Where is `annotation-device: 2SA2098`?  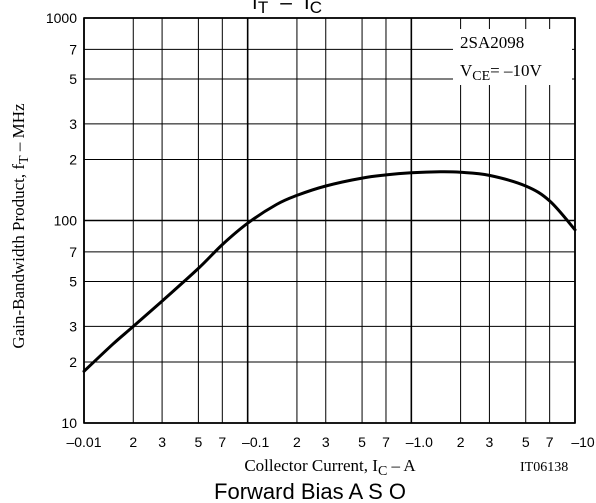 annotation-device: 2SA2098 is located at coordinates (492, 42).